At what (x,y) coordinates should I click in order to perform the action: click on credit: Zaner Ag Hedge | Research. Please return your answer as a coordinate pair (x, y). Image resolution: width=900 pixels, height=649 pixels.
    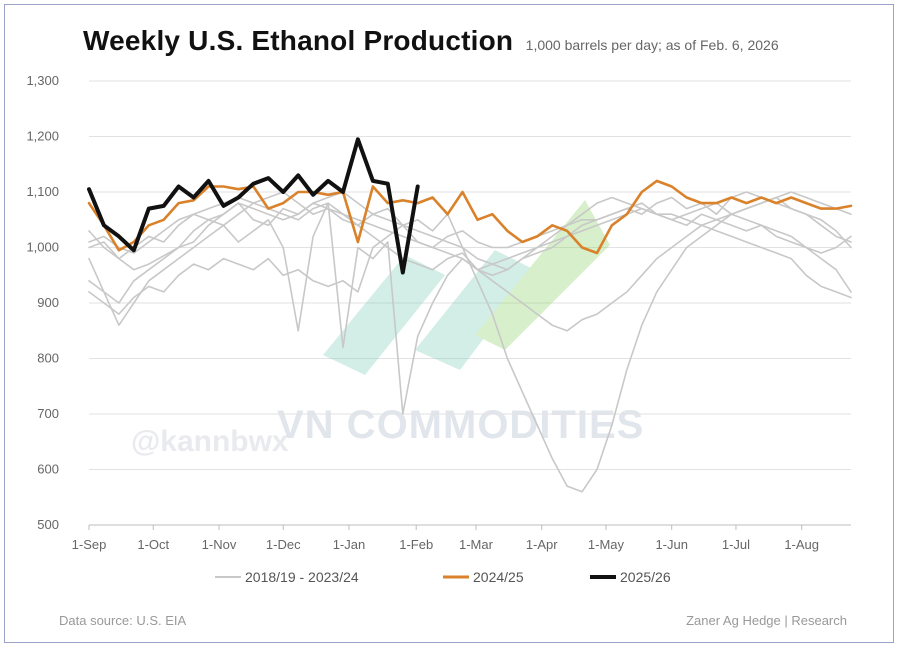
    Looking at the image, I should click on (766, 620).